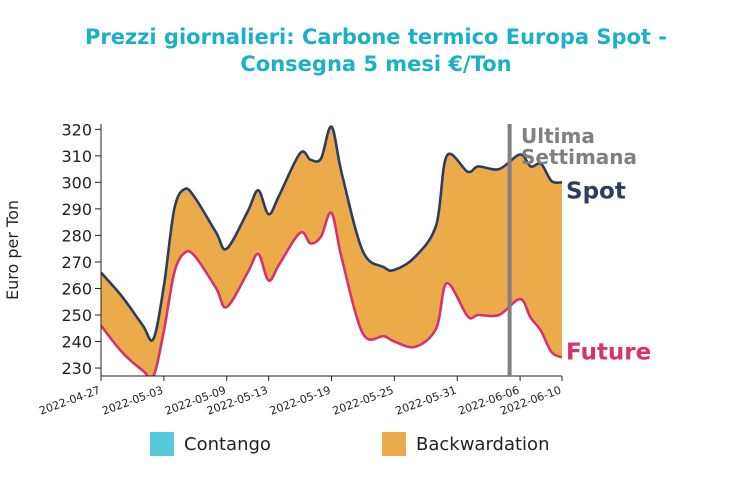 The height and width of the screenshot is (504, 752). I want to click on legend: Contango Backwardation, so click(376, 447).